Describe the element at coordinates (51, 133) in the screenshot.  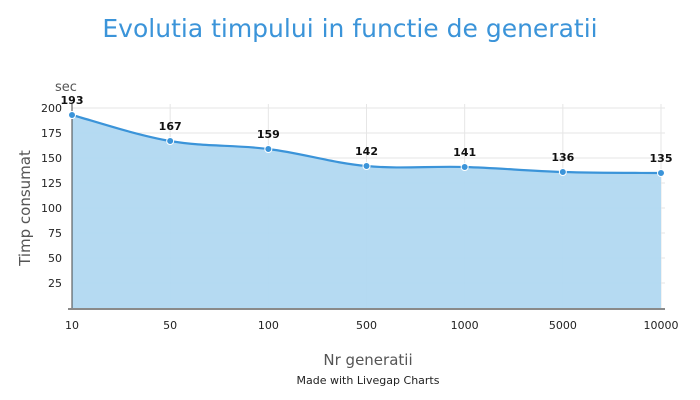
I see `y-tick-label: 175` at that location.